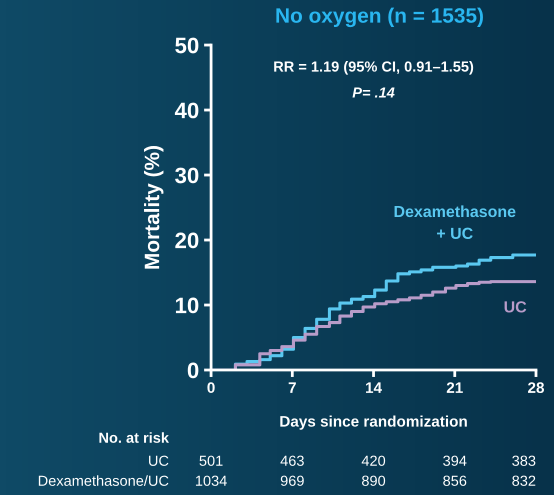 This screenshot has height=495, width=554. Describe the element at coordinates (134, 437) in the screenshot. I see `text: No. at risk` at that location.